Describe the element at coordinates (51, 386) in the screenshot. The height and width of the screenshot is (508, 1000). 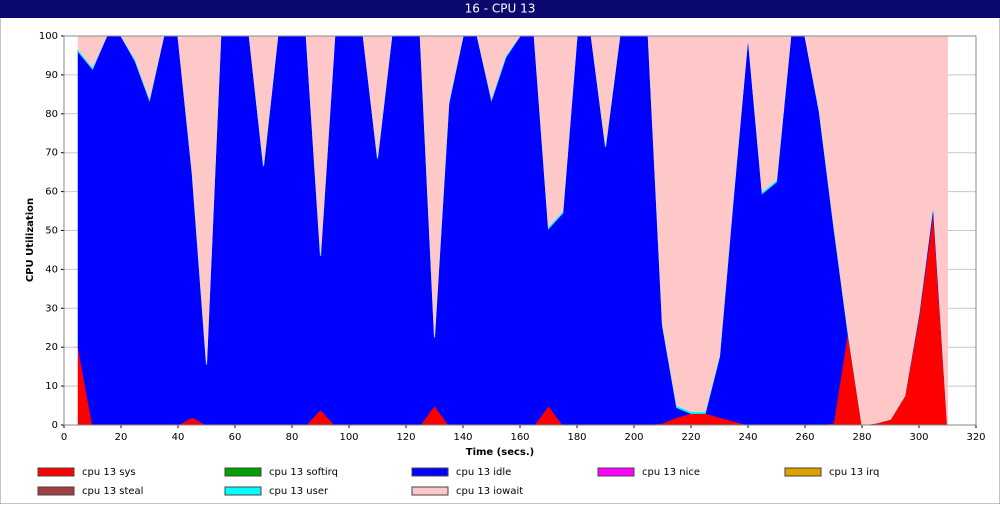
I see `y-tick-label: 10` at that location.